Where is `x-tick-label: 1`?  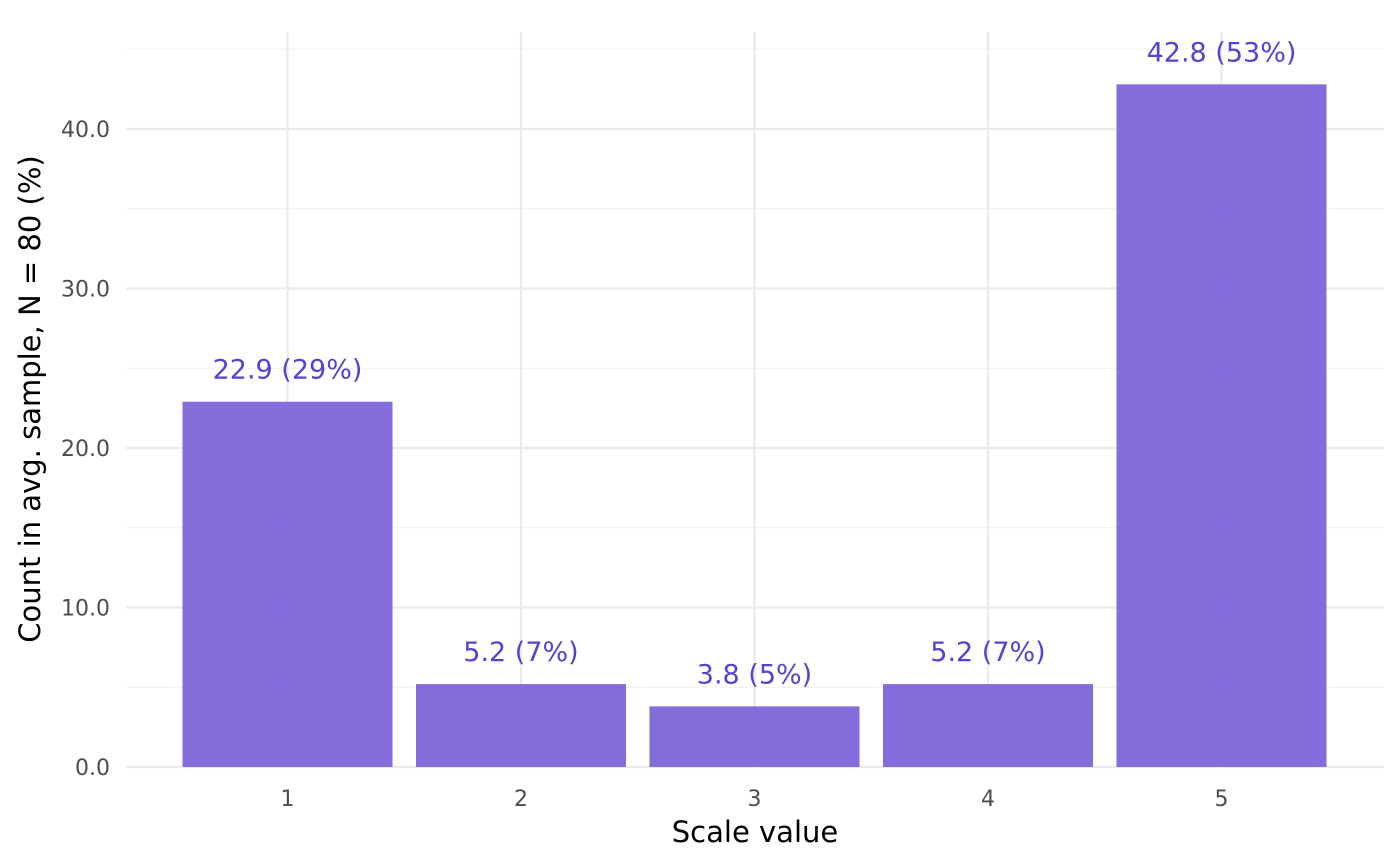 x-tick-label: 1 is located at coordinates (288, 799).